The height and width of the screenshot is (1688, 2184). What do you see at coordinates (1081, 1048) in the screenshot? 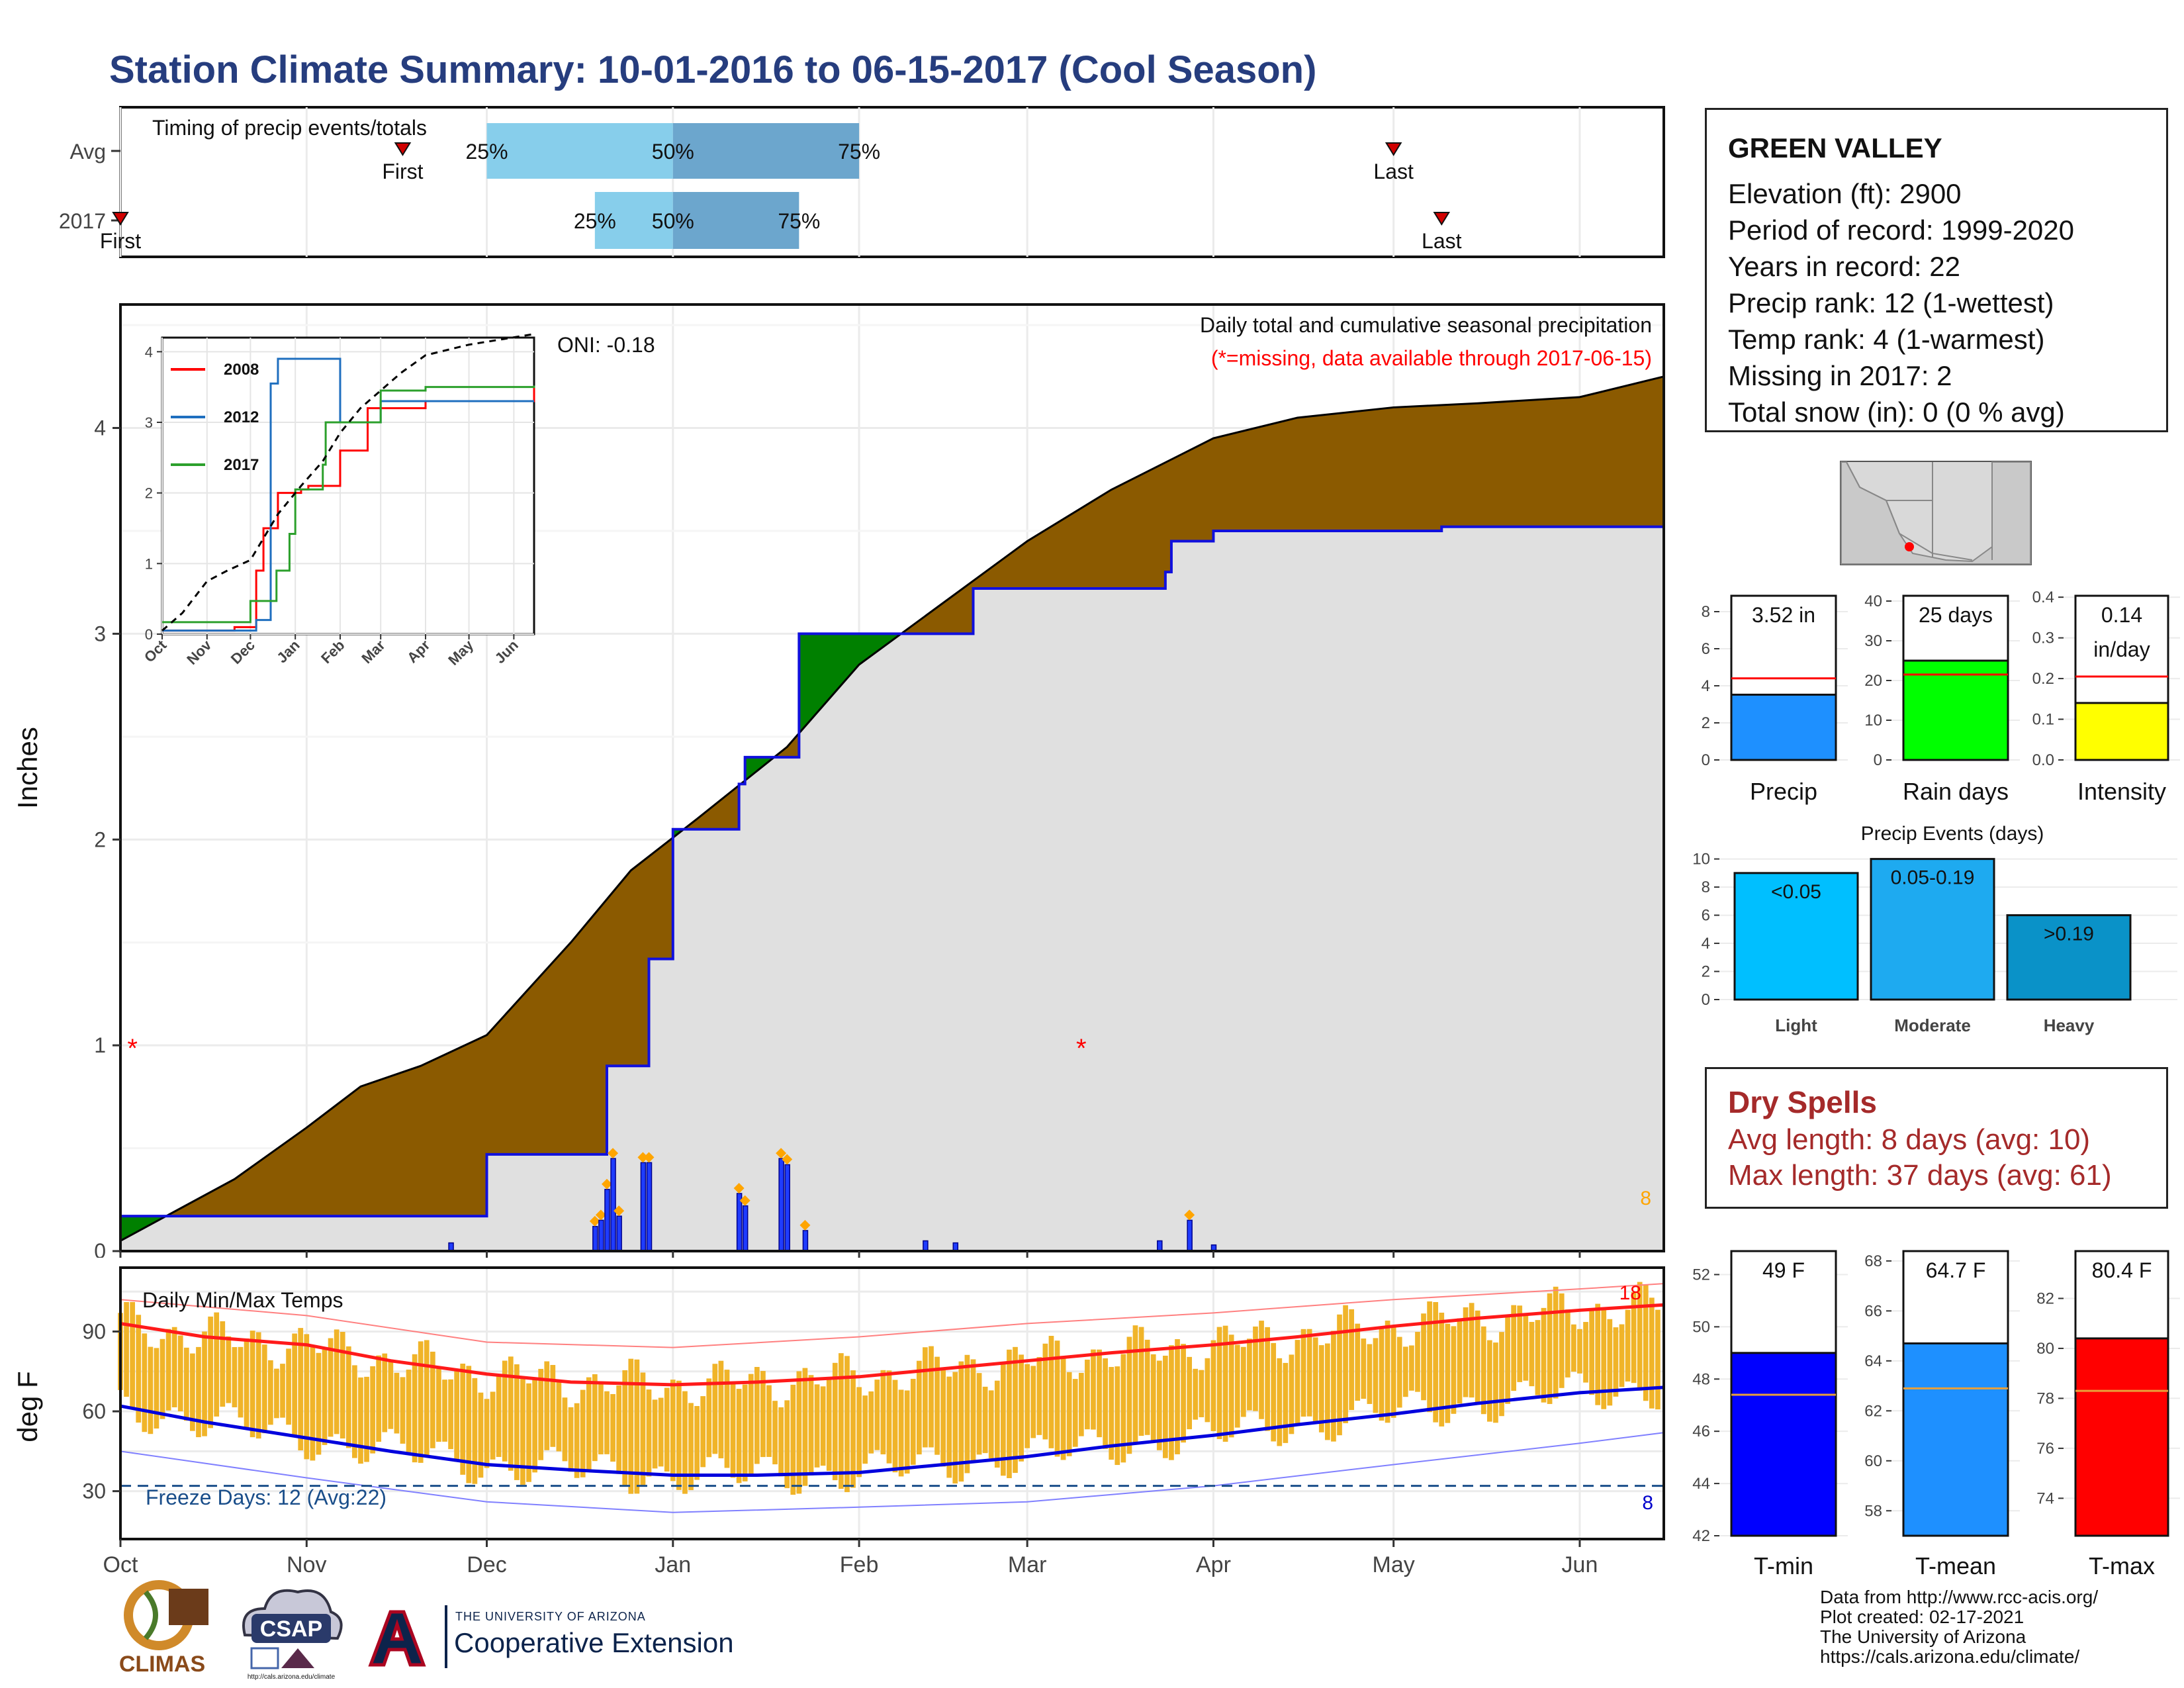
I see `missing-day-marker: *` at bounding box center [1081, 1048].